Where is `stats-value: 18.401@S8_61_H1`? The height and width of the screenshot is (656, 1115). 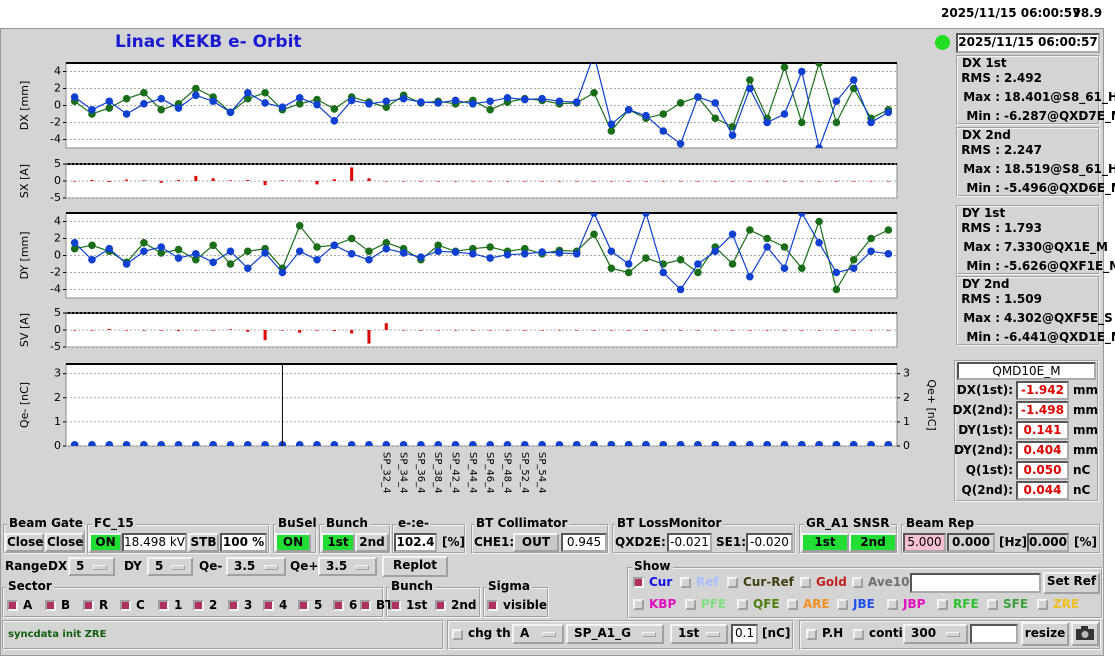
stats-value: 18.401@S8_61_H1 is located at coordinates (1059, 97).